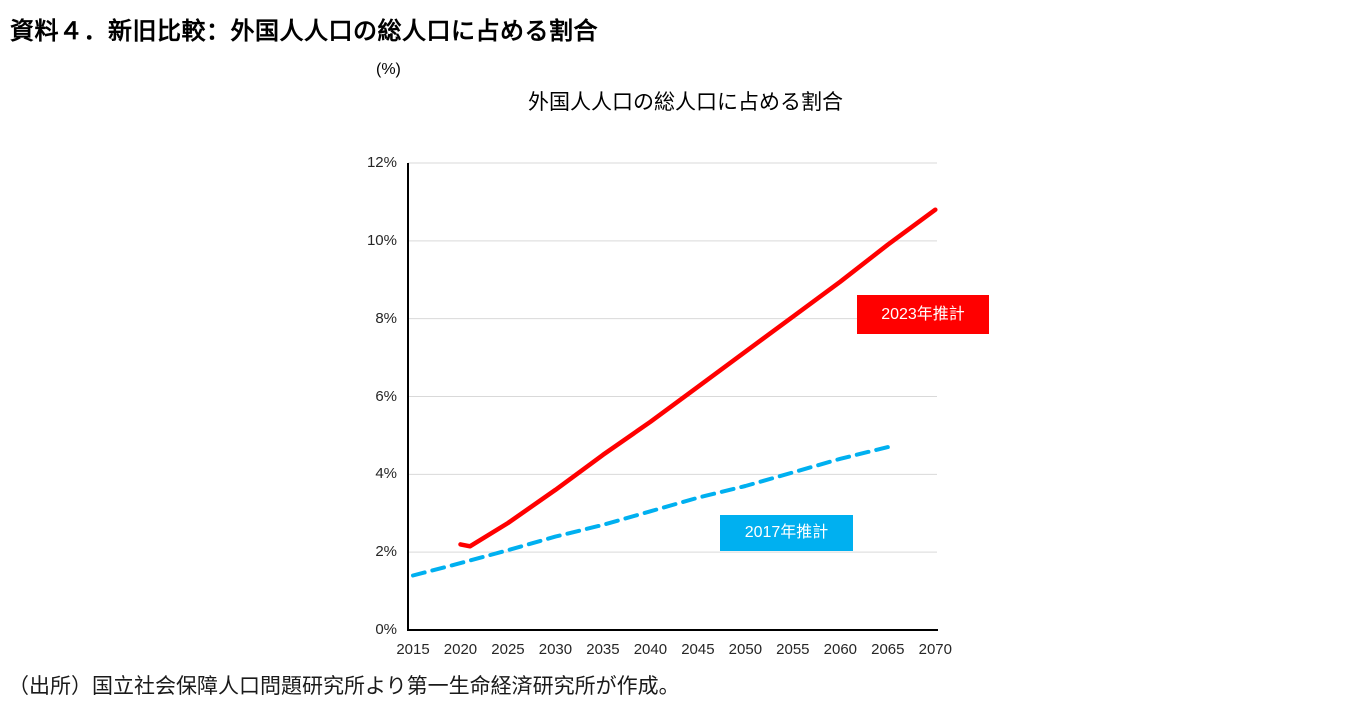  What do you see at coordinates (793, 649) in the screenshot?
I see `x-tick-label-2055: 2055` at bounding box center [793, 649].